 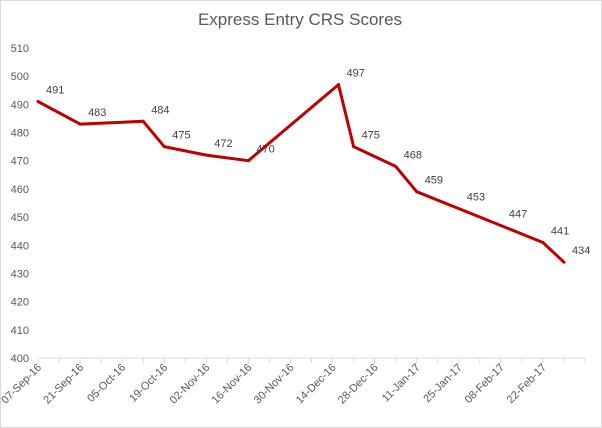 What do you see at coordinates (527, 384) in the screenshot?
I see `x-tick-label: 22-Feb-17` at bounding box center [527, 384].